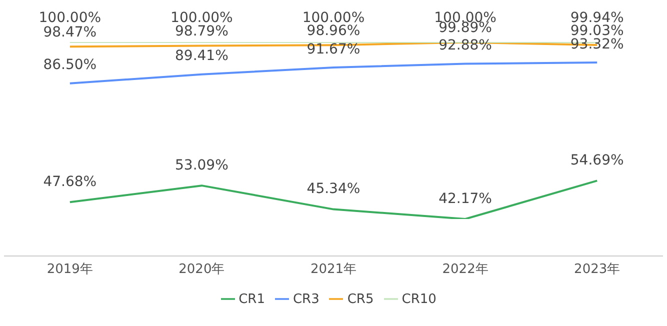  I want to click on x-tick-label: 2022年, so click(465, 270).